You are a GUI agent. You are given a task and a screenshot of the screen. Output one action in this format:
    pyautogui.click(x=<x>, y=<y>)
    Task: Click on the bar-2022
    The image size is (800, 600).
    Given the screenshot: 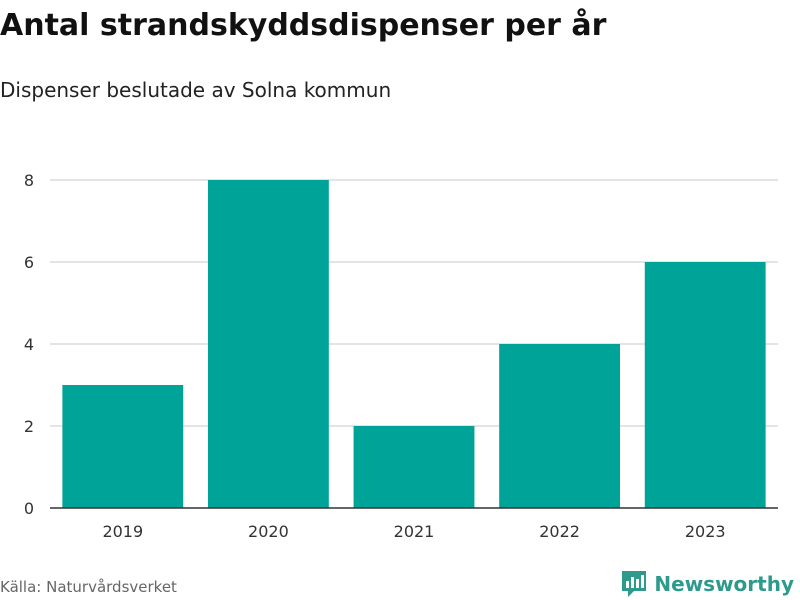 What is the action you would take?
    pyautogui.click(x=560, y=426)
    